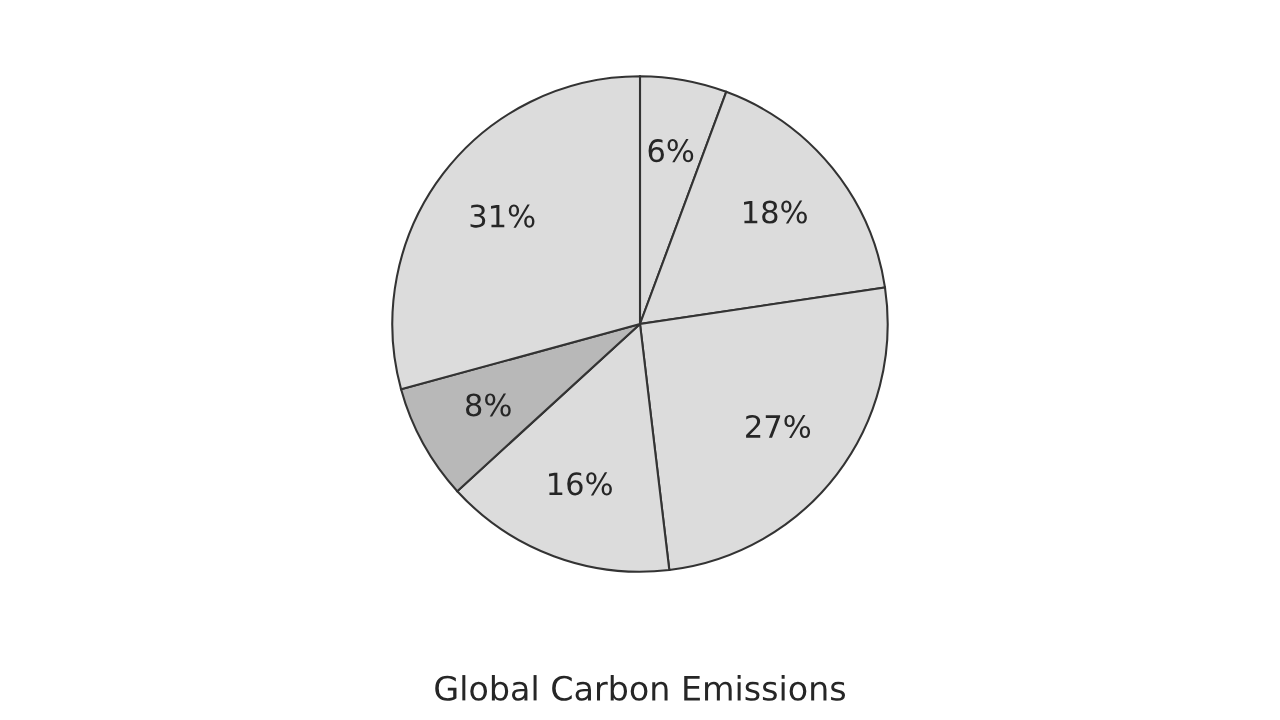  I want to click on data-label: 18%, so click(775, 212).